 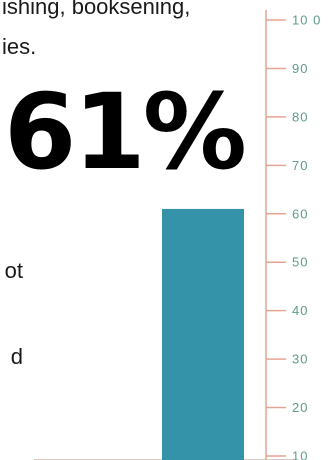 I want to click on y-tick-label: 70, so click(x=300, y=165).